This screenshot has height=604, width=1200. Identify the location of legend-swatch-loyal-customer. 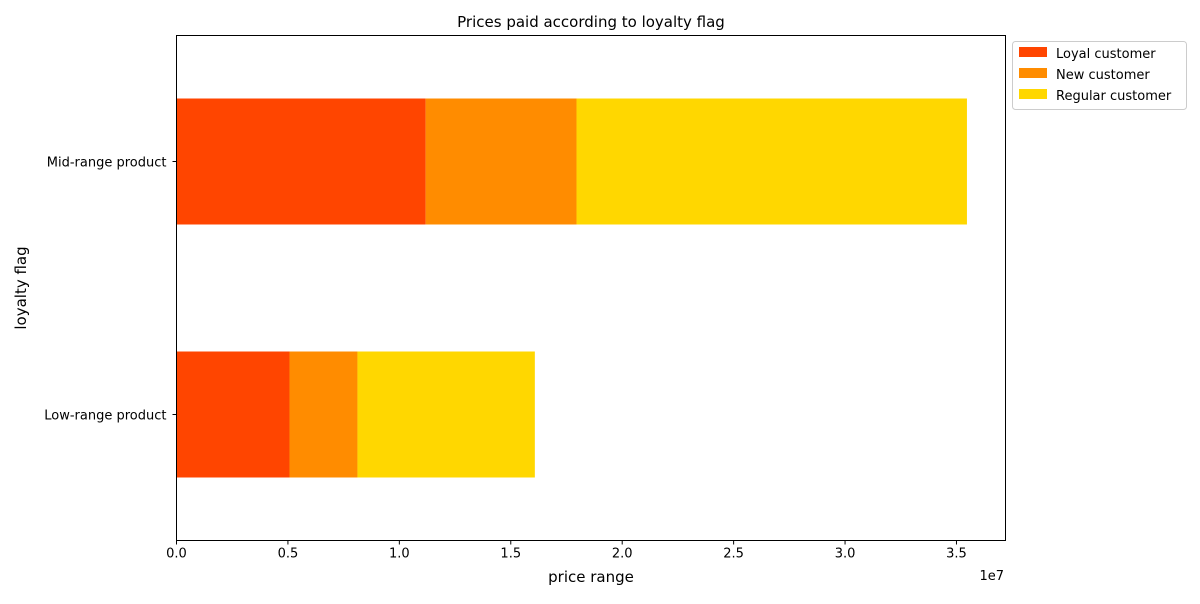
(1033, 52).